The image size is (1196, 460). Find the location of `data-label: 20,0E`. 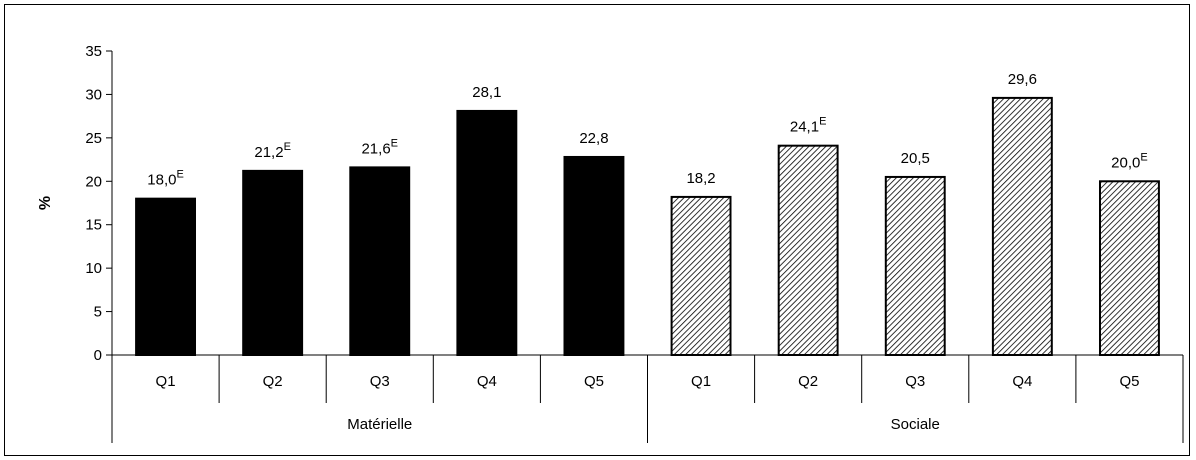

data-label: 20,0E is located at coordinates (1129, 161).